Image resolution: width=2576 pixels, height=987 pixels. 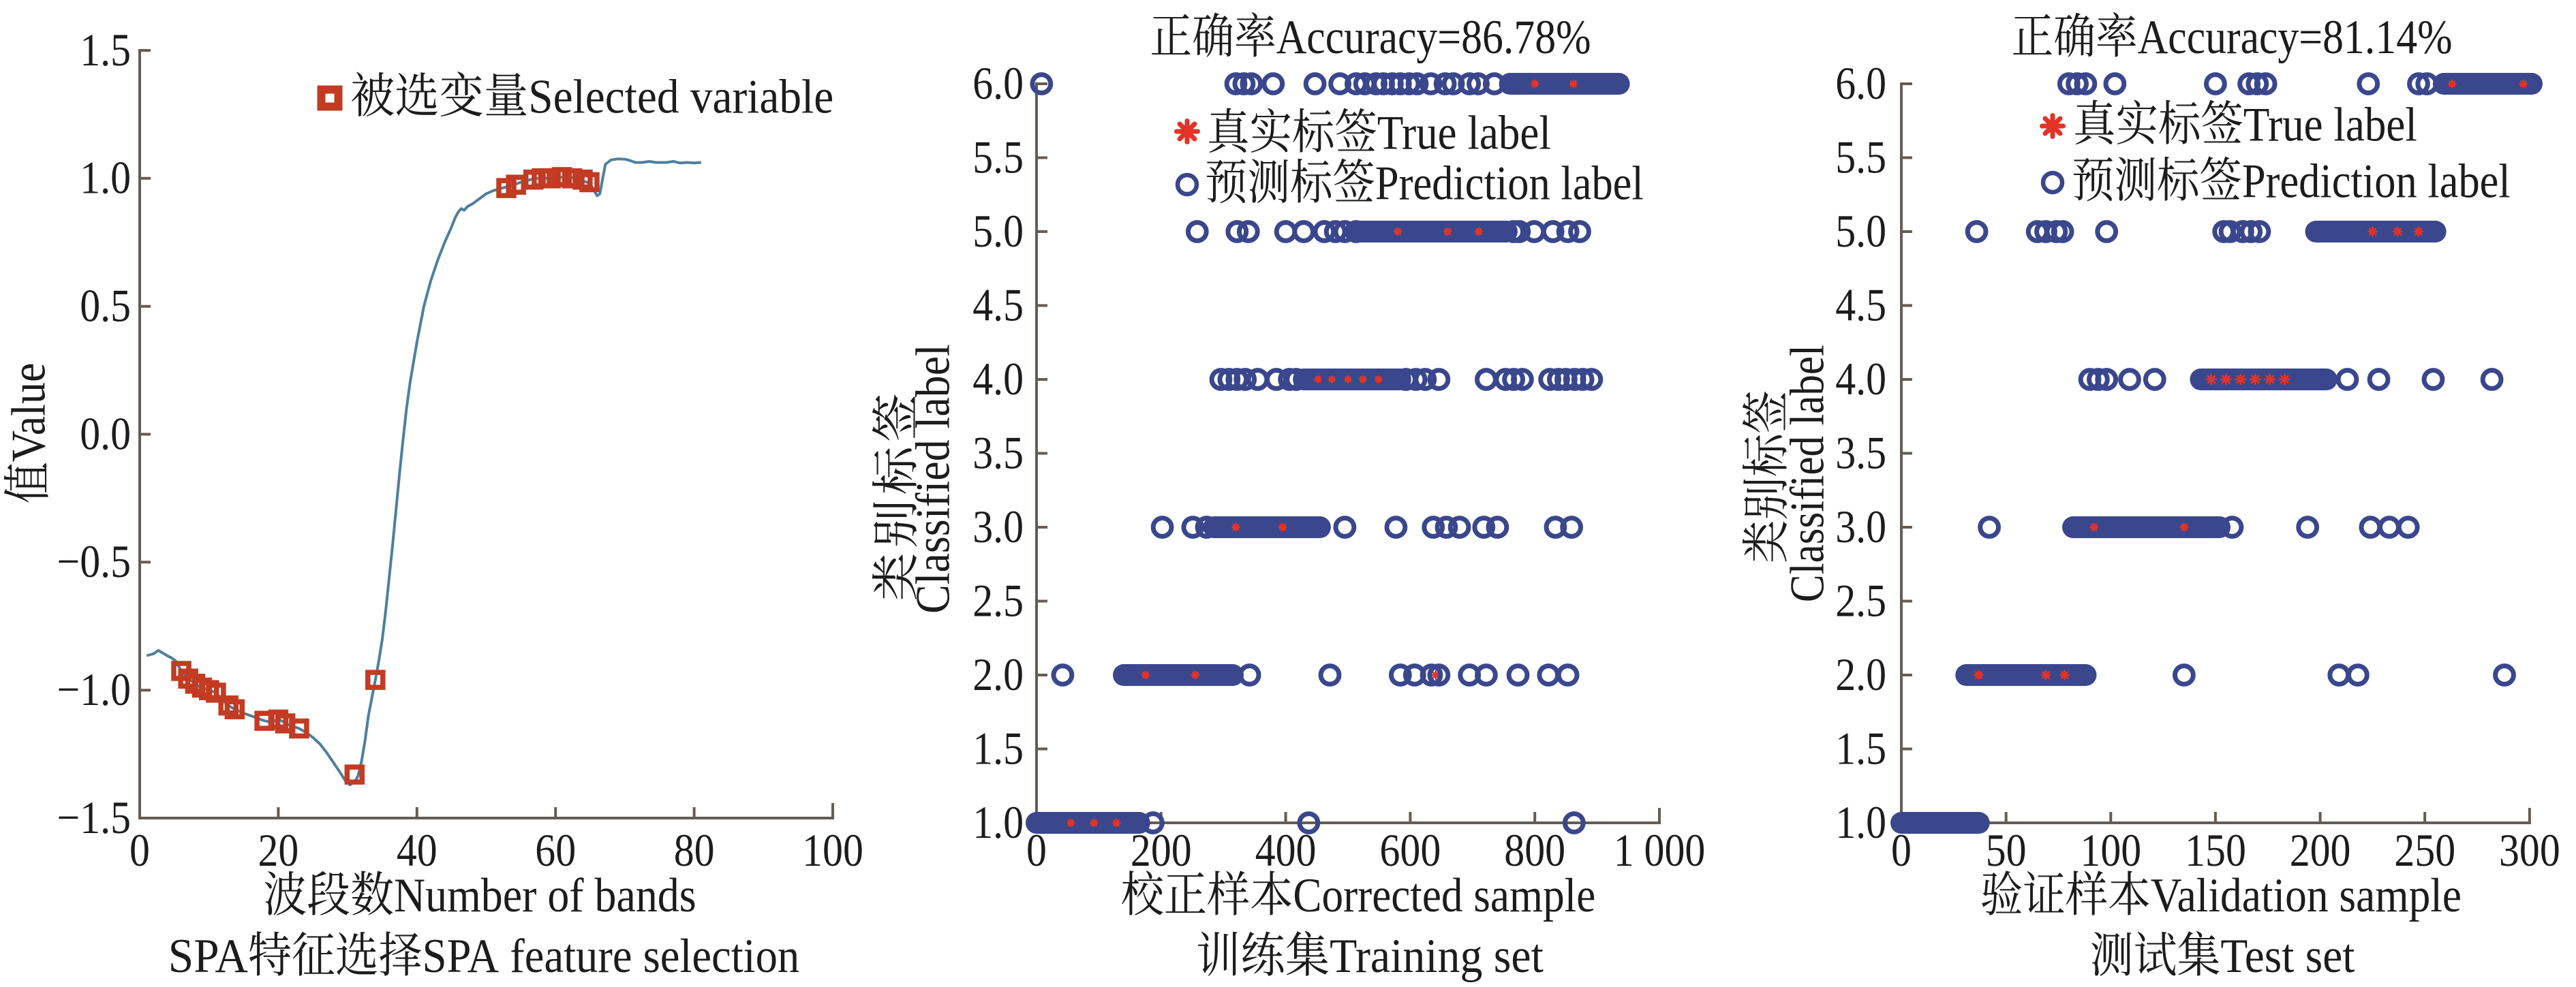 What do you see at coordinates (105, 305) in the screenshot?
I see `svg-text: 0.5` at bounding box center [105, 305].